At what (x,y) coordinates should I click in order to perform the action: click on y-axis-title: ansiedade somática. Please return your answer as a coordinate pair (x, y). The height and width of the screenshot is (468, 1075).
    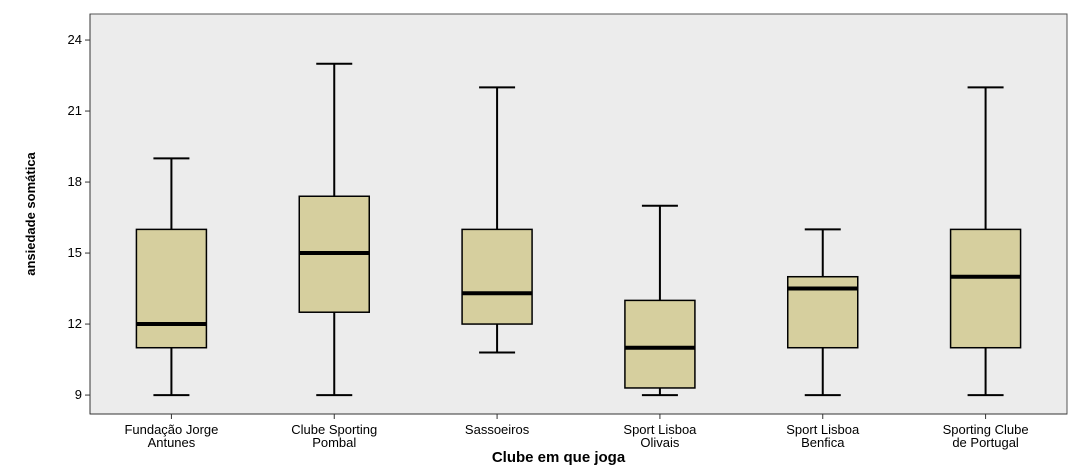
    Looking at the image, I should click on (30, 213).